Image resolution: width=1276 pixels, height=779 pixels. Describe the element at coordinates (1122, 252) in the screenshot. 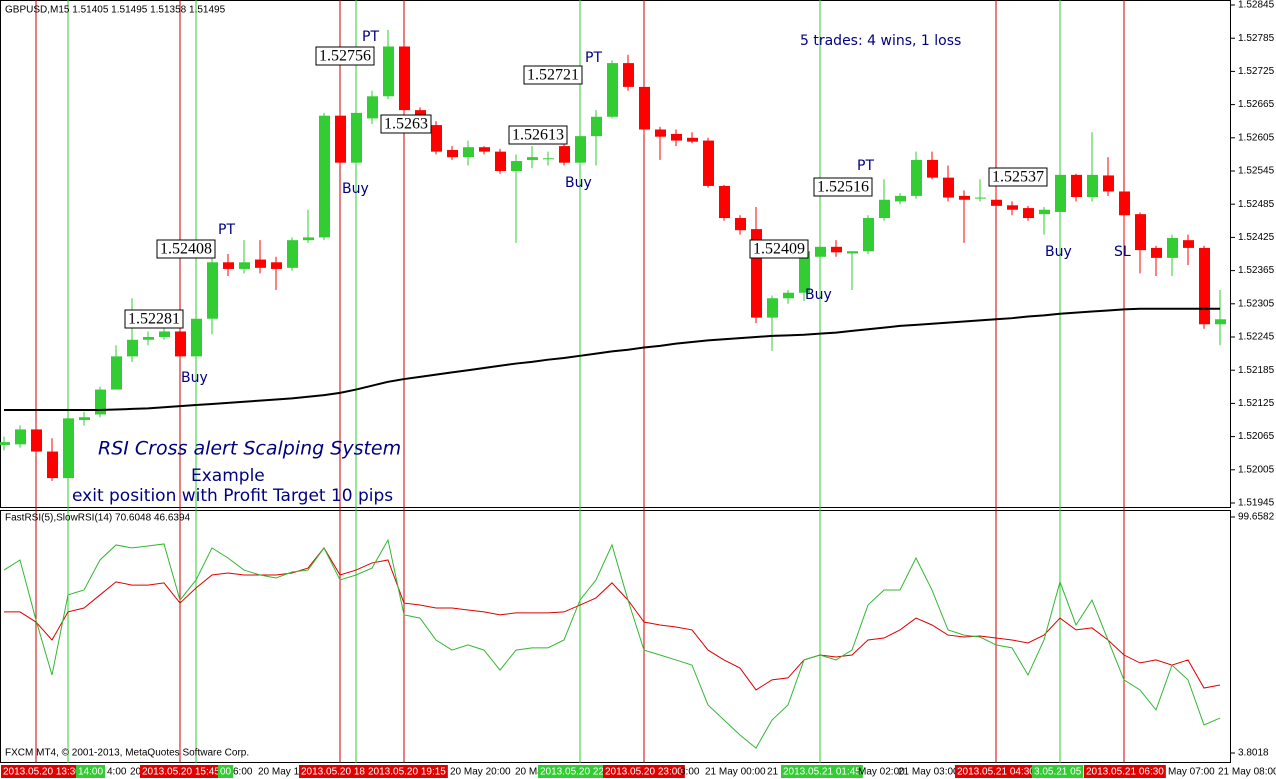

I see `annotation: SL` at that location.